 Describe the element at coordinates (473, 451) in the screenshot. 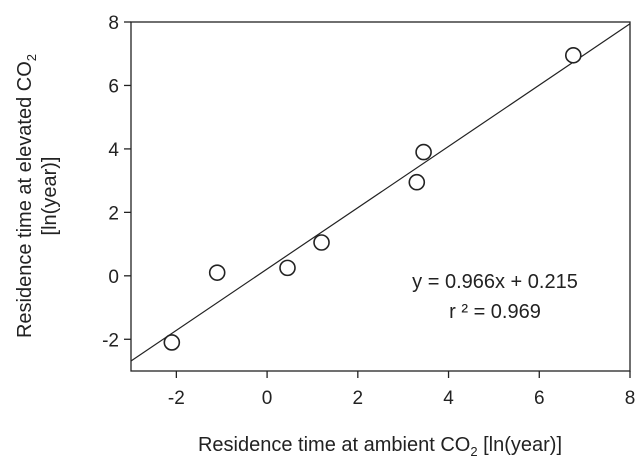

I see `x-axis-label-subscript: 2` at that location.